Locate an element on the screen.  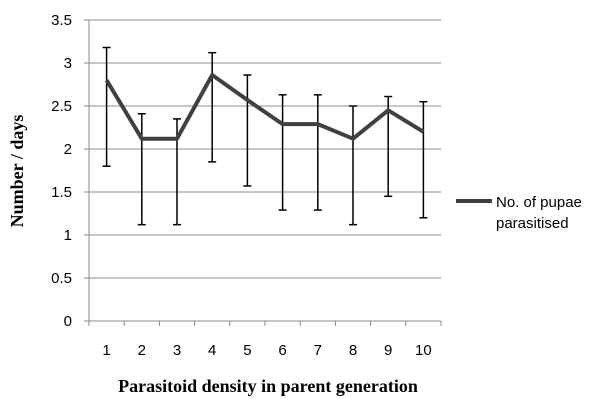
x-tick-label: 2 is located at coordinates (142, 350).